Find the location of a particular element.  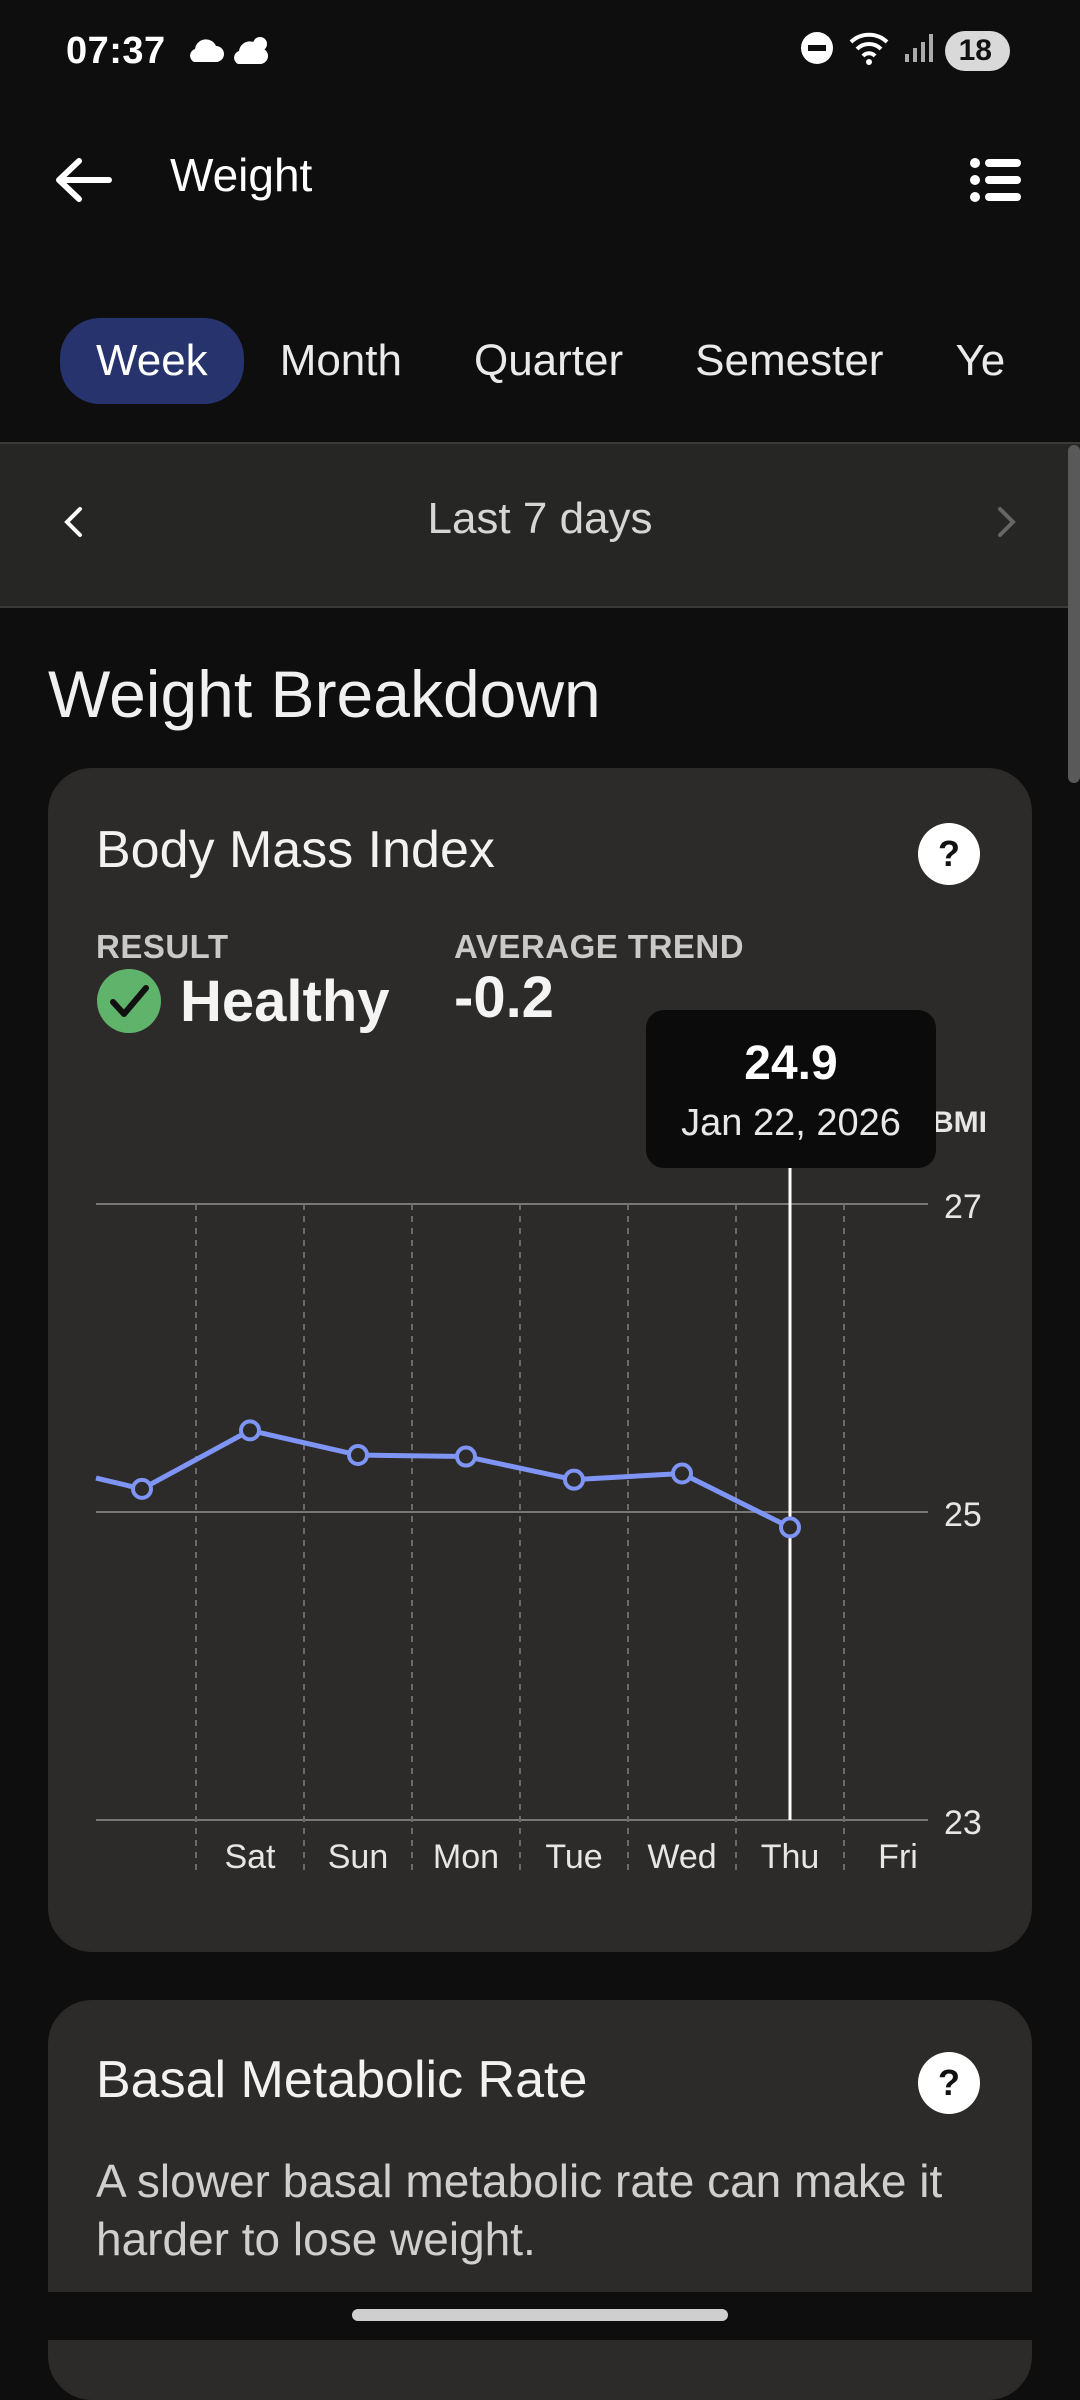

period-tabs: Week Month Quarter Semester Ye is located at coordinates (550, 361).